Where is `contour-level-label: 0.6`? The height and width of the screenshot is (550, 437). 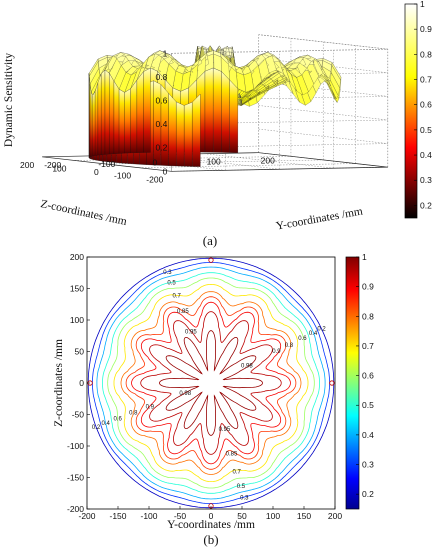
contour-level-label: 0.6 is located at coordinates (302, 339).